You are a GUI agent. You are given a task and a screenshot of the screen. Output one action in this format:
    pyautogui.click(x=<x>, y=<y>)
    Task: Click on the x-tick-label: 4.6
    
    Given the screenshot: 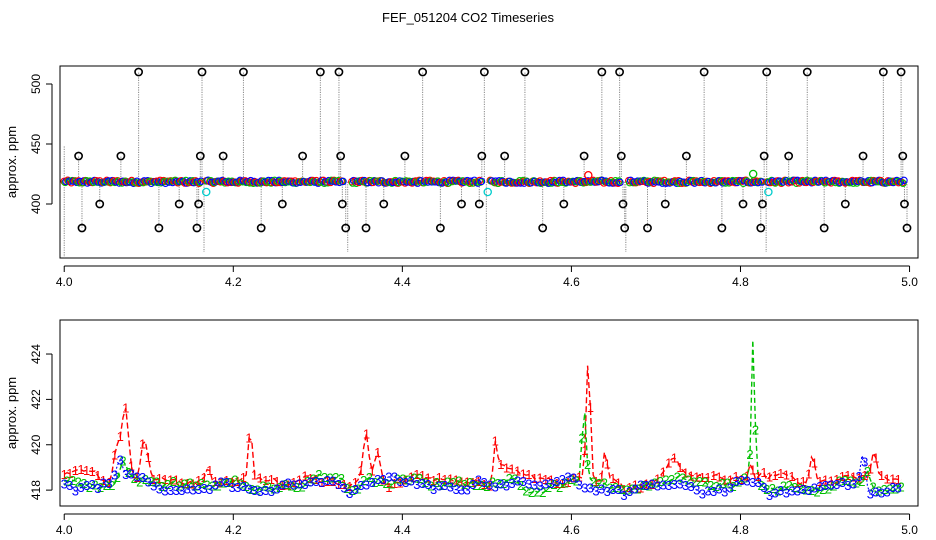 What is the action you would take?
    pyautogui.click(x=571, y=282)
    